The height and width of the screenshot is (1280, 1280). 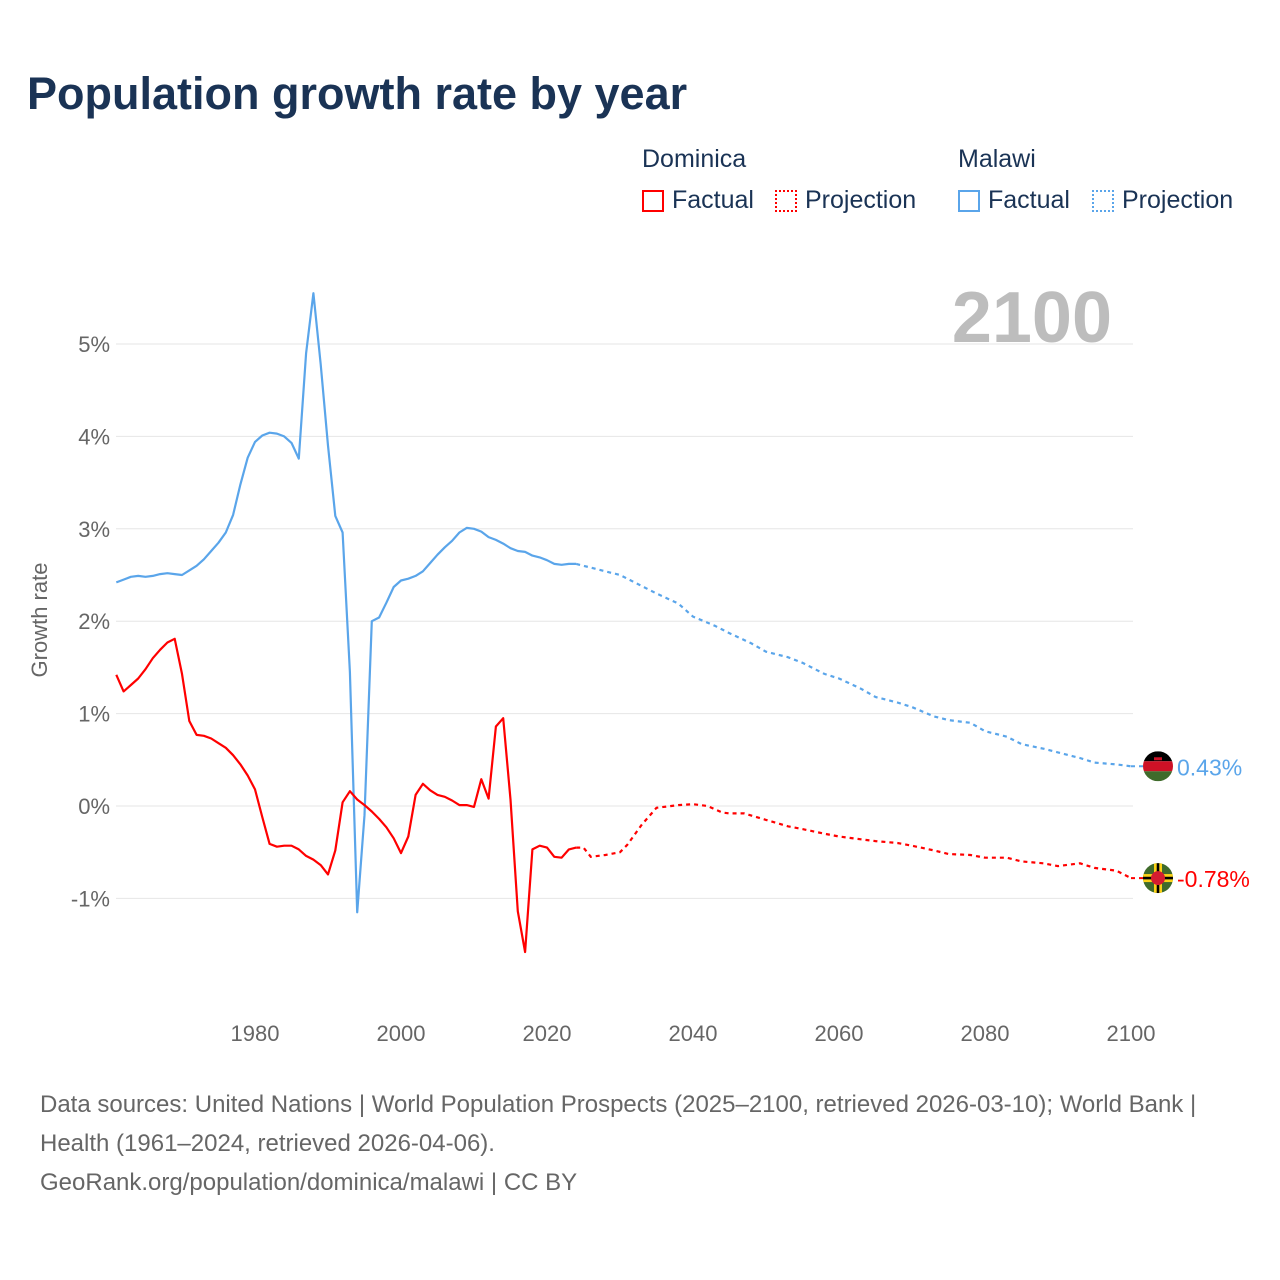 I want to click on dominica-factual-line, so click(x=346, y=795).